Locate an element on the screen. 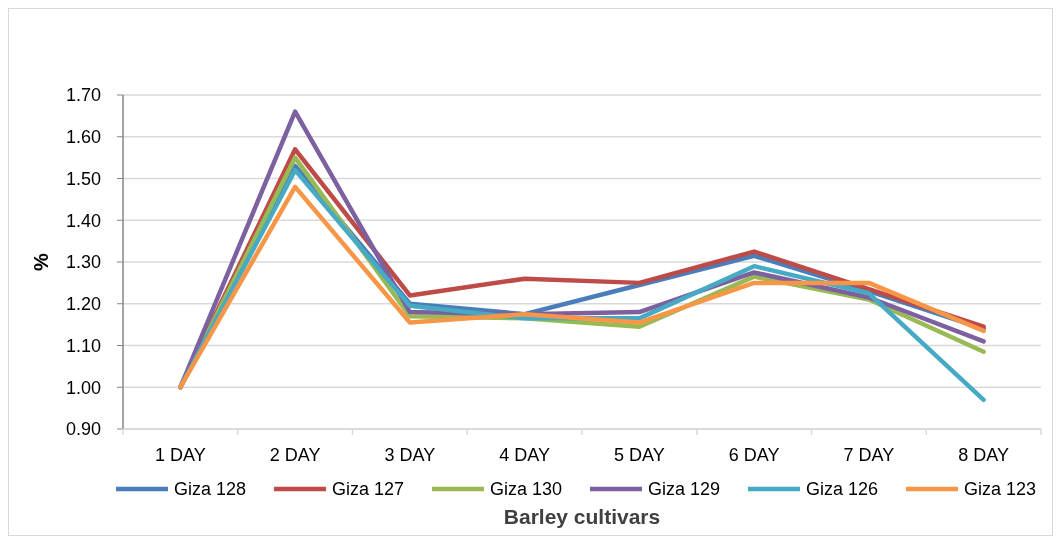 The image size is (1061, 544). y-tick-label: 1.30 is located at coordinates (83, 262).